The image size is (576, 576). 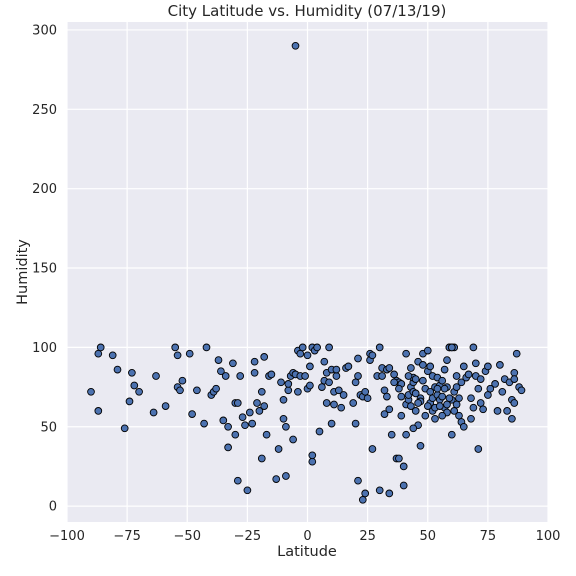 What do you see at coordinates (67, 536) in the screenshot?
I see `x-tick-label: −100` at bounding box center [67, 536].